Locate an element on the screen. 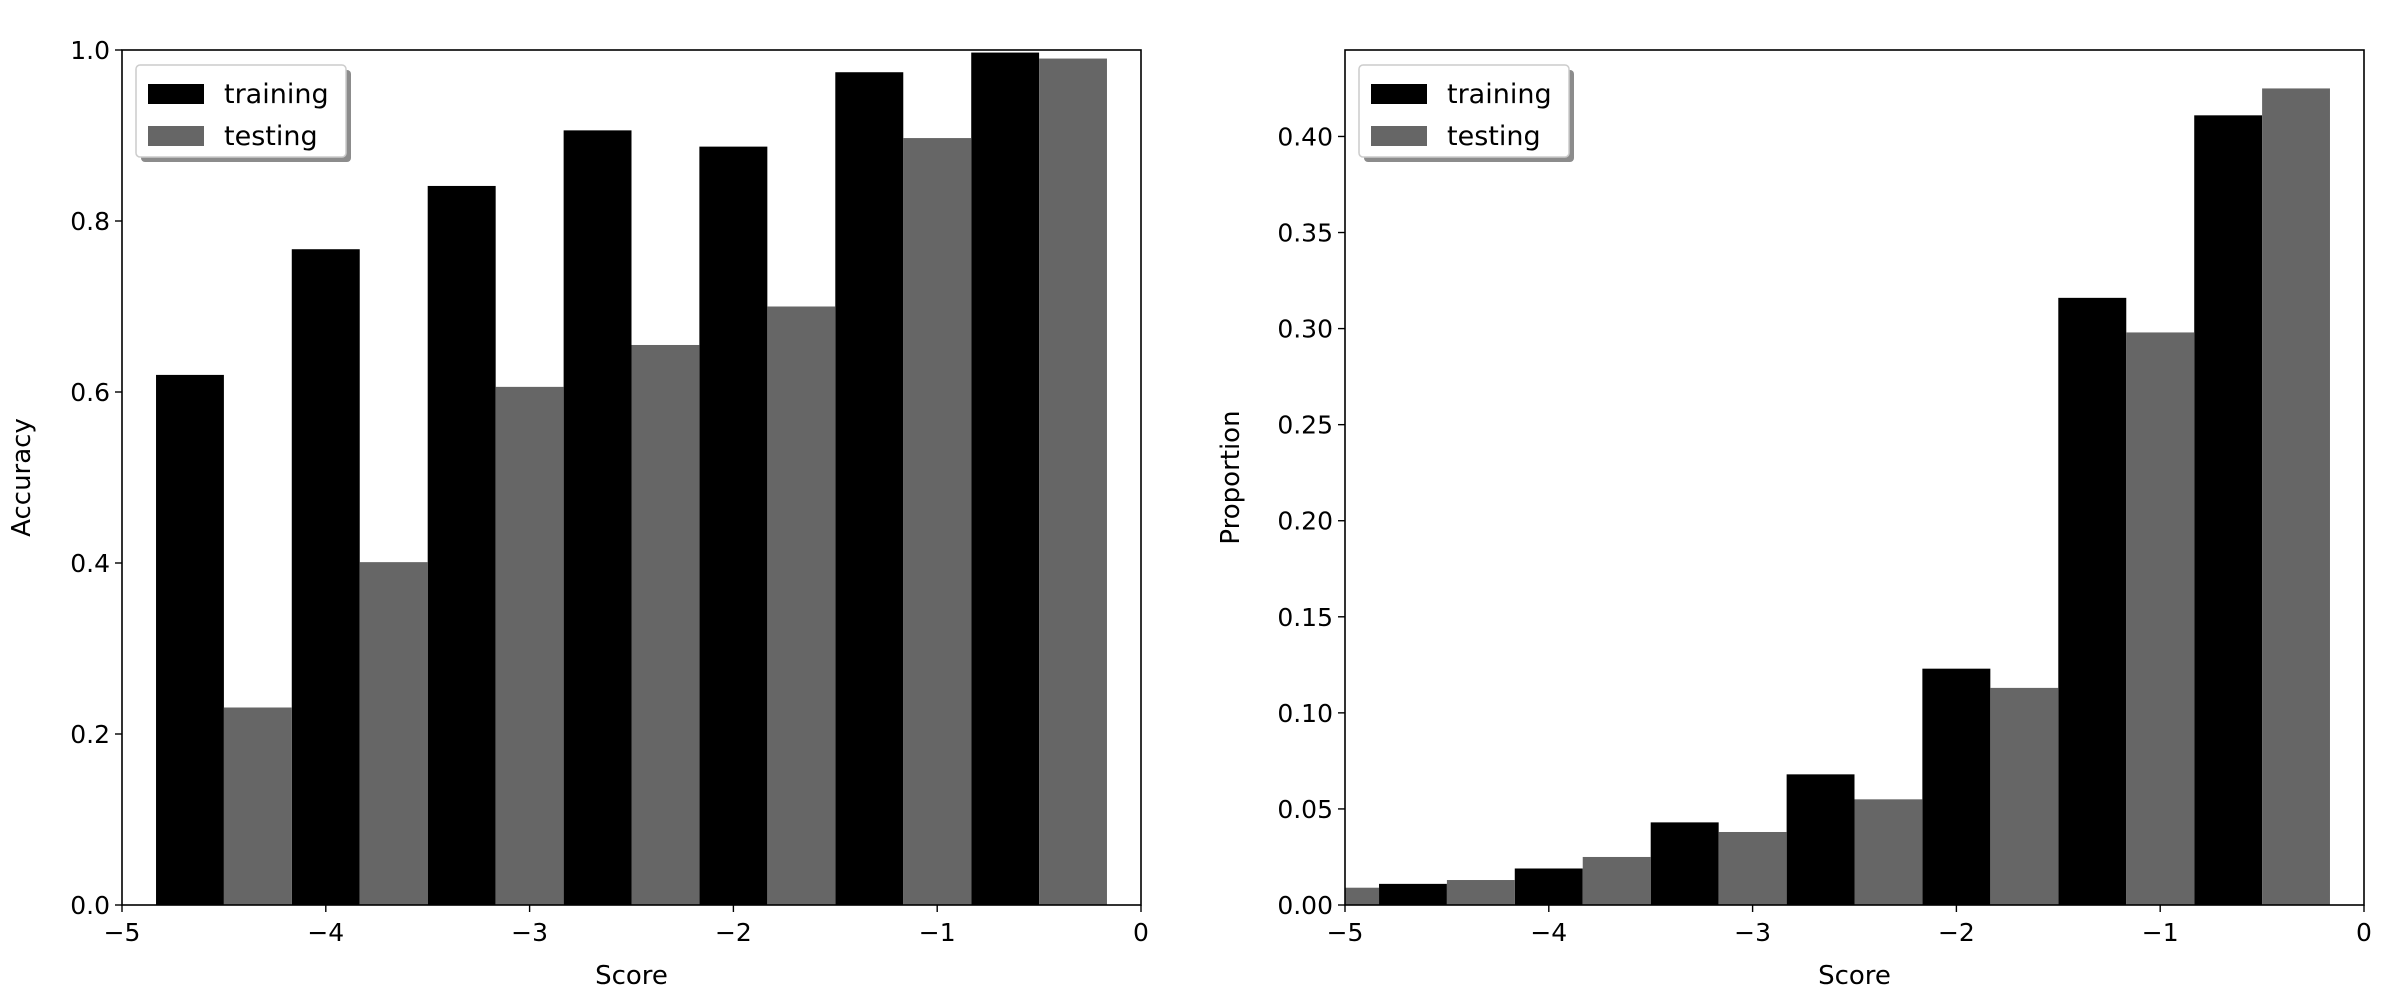 This screenshot has height=1004, width=2400. y-tick-label: 0.6 is located at coordinates (90, 392).